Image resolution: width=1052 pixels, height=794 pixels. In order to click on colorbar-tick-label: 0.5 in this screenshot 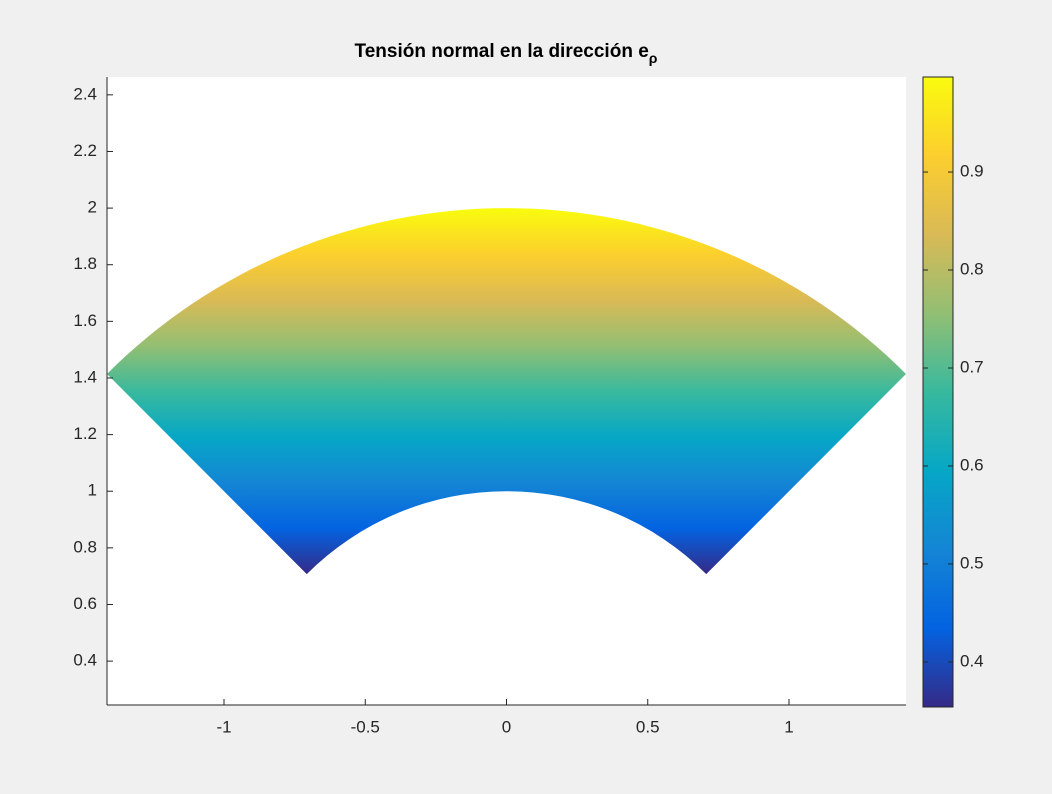, I will do `click(972, 562)`.